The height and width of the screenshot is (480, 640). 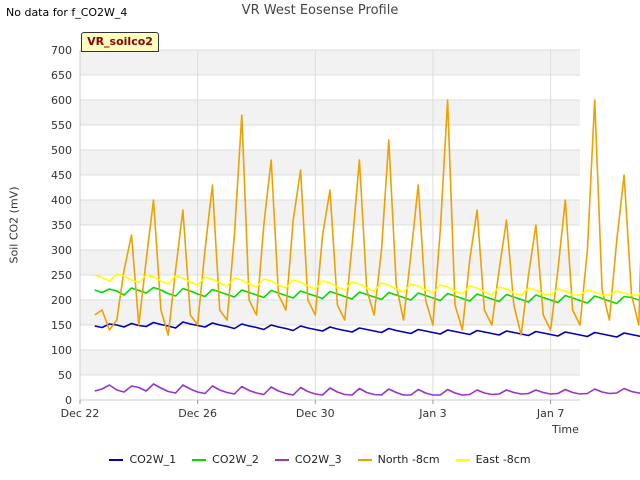 I want to click on y-tick-label: 350, so click(x=61, y=225).